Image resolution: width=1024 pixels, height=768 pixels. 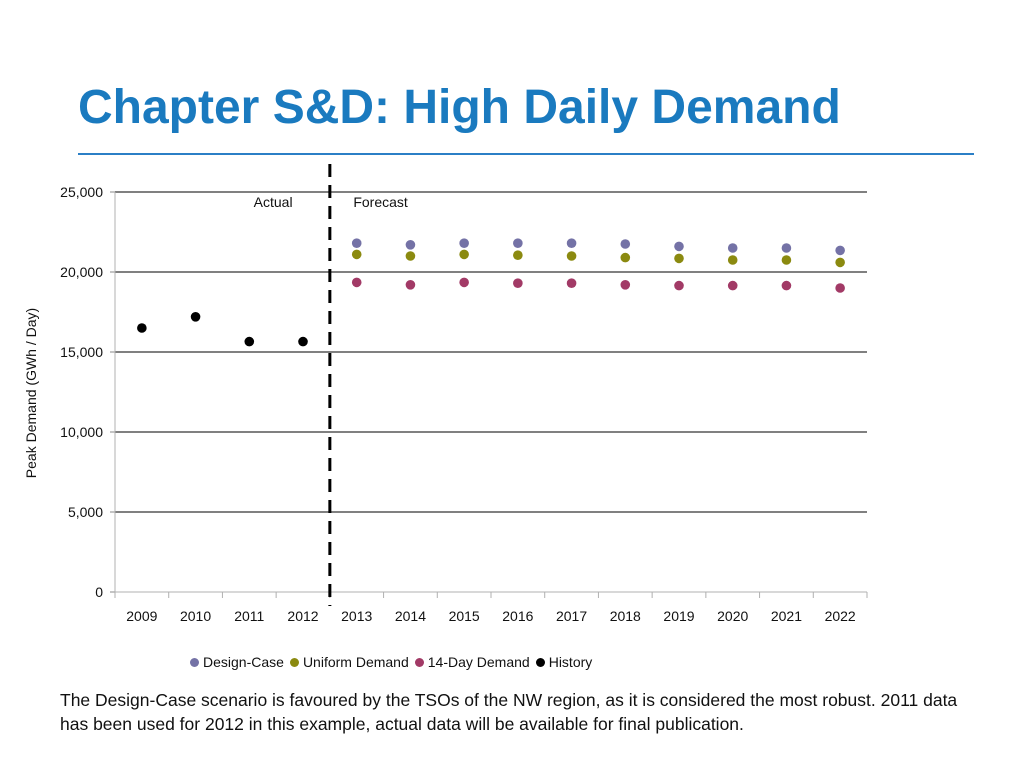 What do you see at coordinates (410, 256) in the screenshot?
I see `data-point-uniform-demand-2014` at bounding box center [410, 256].